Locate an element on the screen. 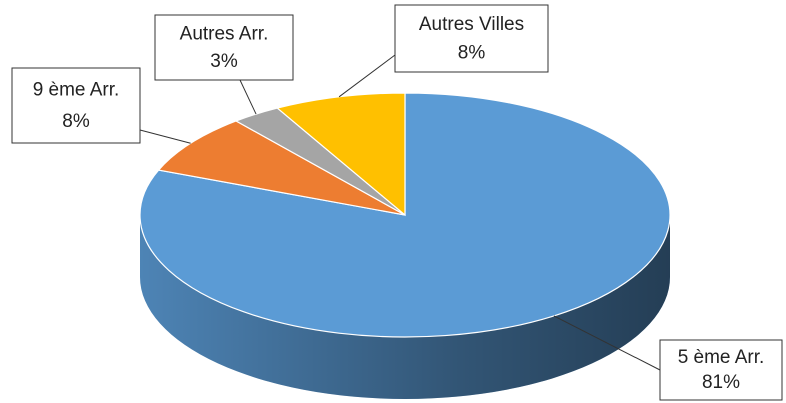  value-label: 81% is located at coordinates (721, 382).